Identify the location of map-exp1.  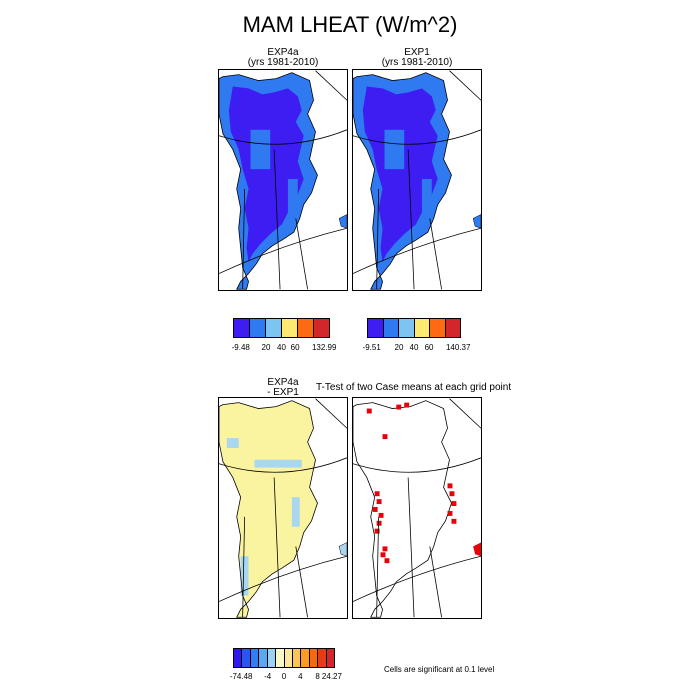
(417, 180).